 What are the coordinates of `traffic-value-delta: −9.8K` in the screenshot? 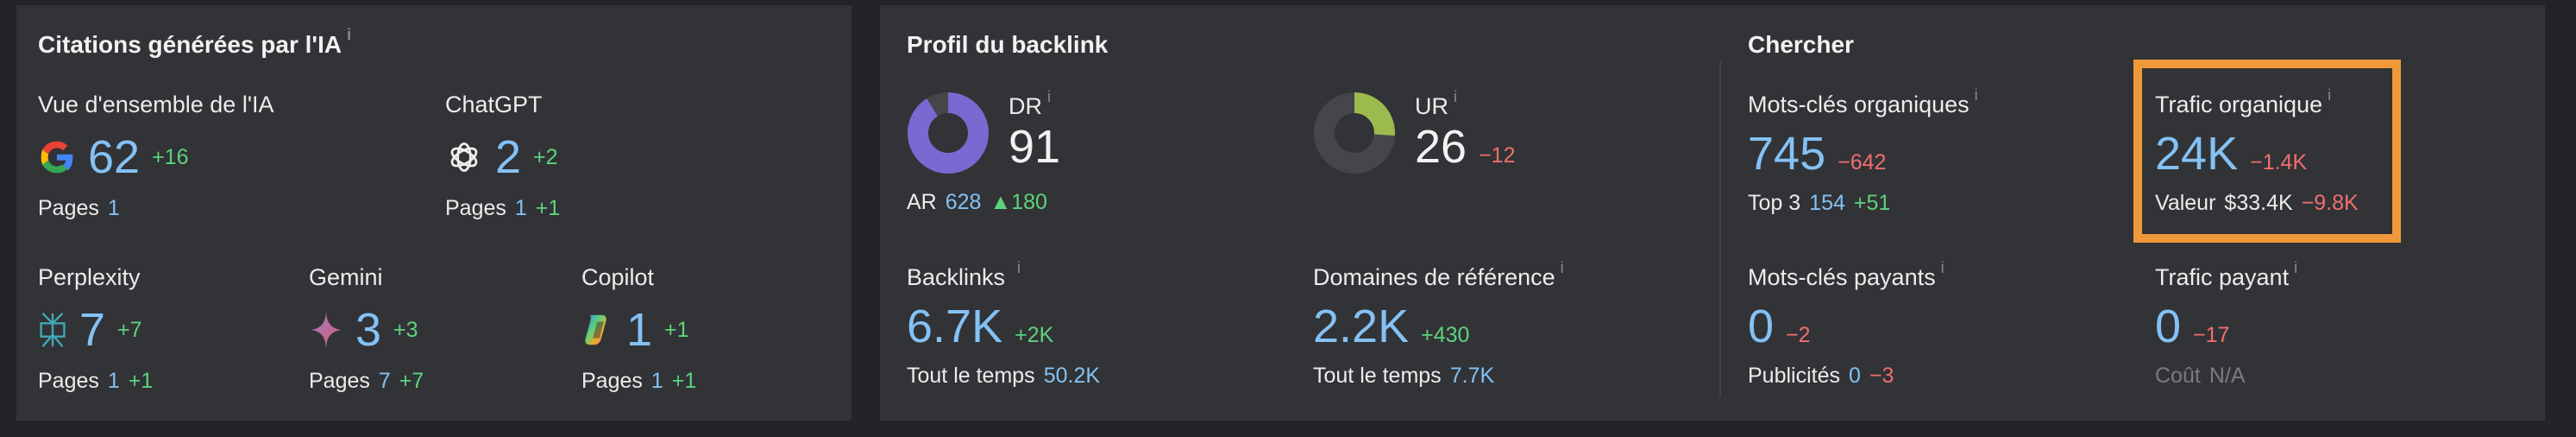 It's located at (2330, 203).